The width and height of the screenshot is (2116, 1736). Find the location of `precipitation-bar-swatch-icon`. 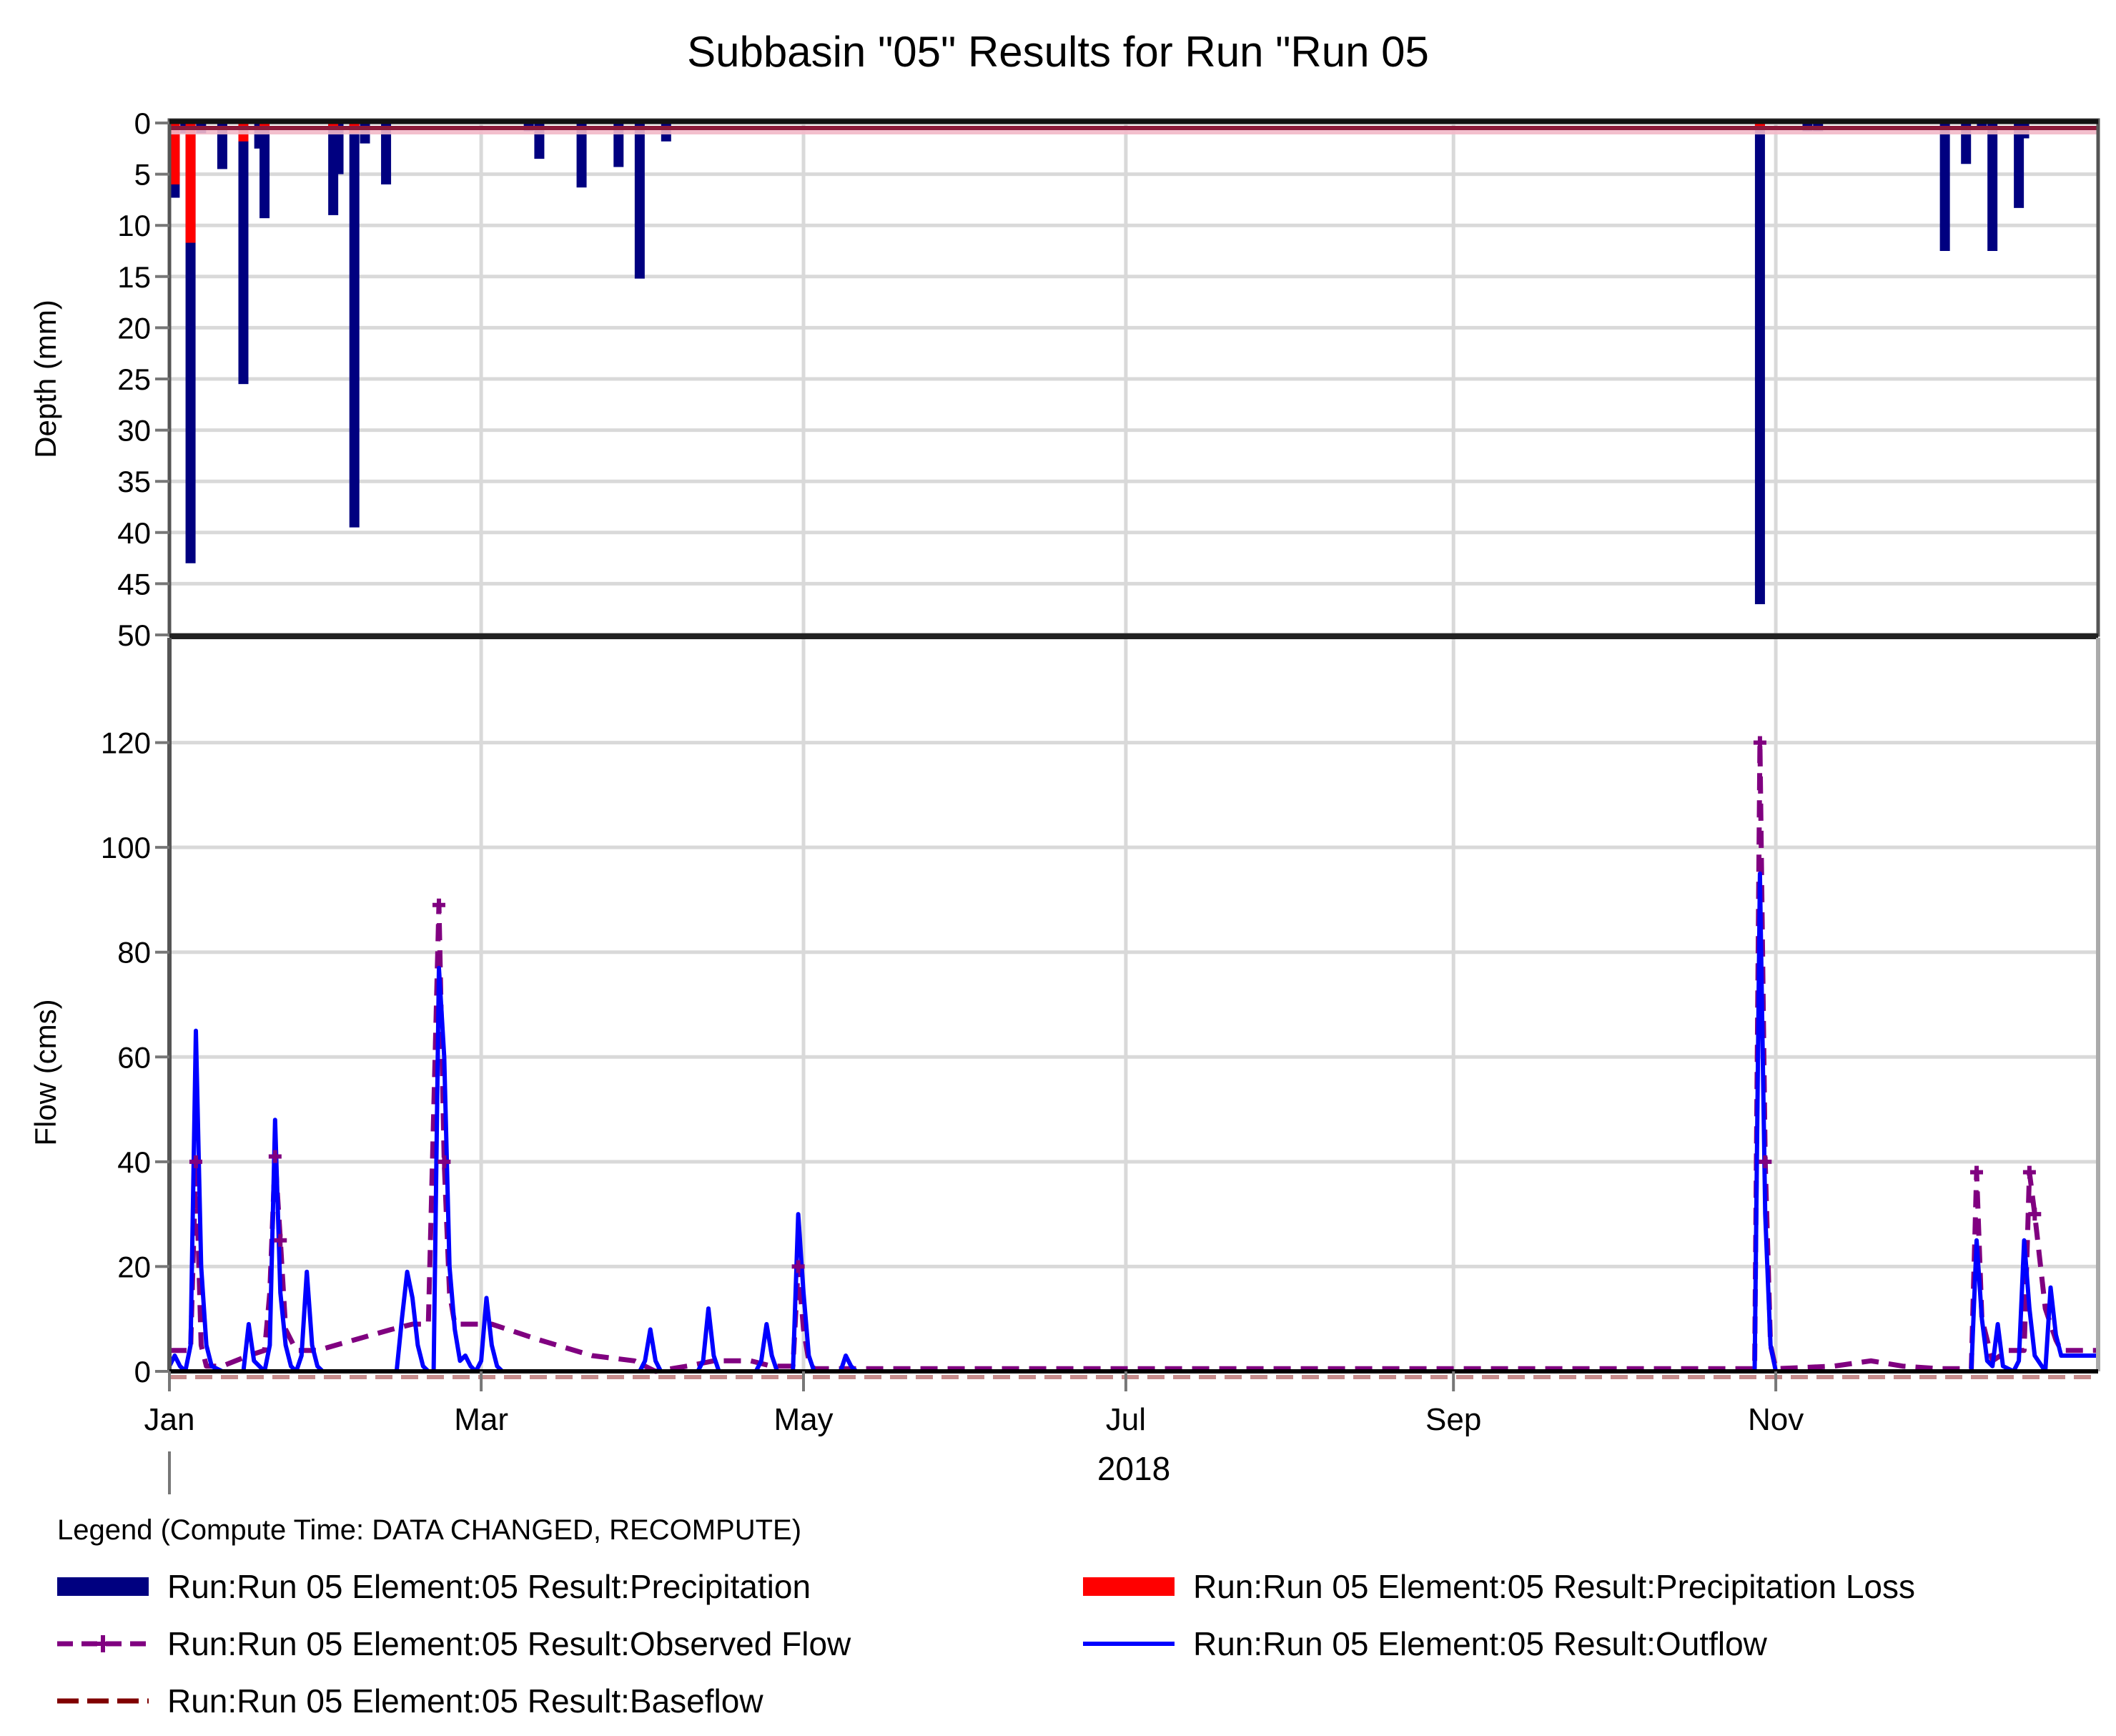

precipitation-bar-swatch-icon is located at coordinates (103, 1586).